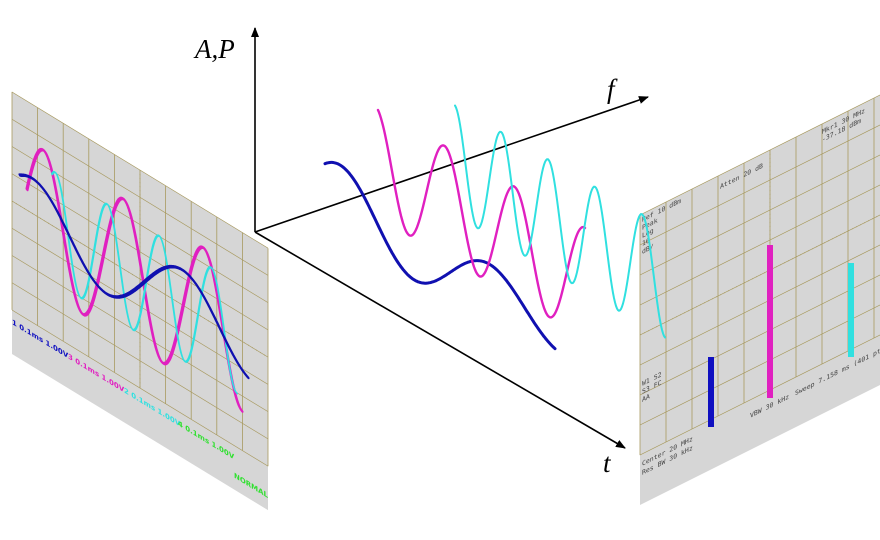  Describe the element at coordinates (646, 398) in the screenshot. I see `analyzer-label: AA` at that location.